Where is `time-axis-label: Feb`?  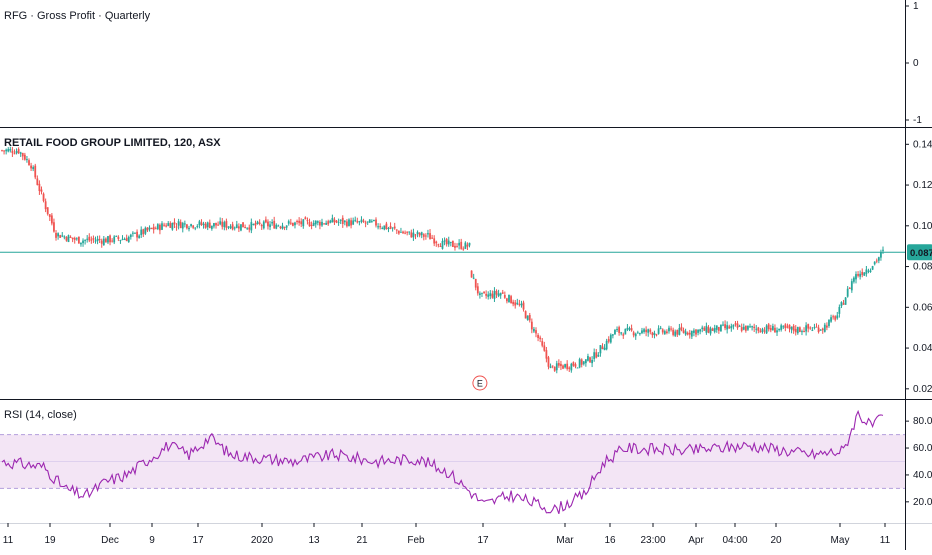
time-axis-label: Feb is located at coordinates (416, 540).